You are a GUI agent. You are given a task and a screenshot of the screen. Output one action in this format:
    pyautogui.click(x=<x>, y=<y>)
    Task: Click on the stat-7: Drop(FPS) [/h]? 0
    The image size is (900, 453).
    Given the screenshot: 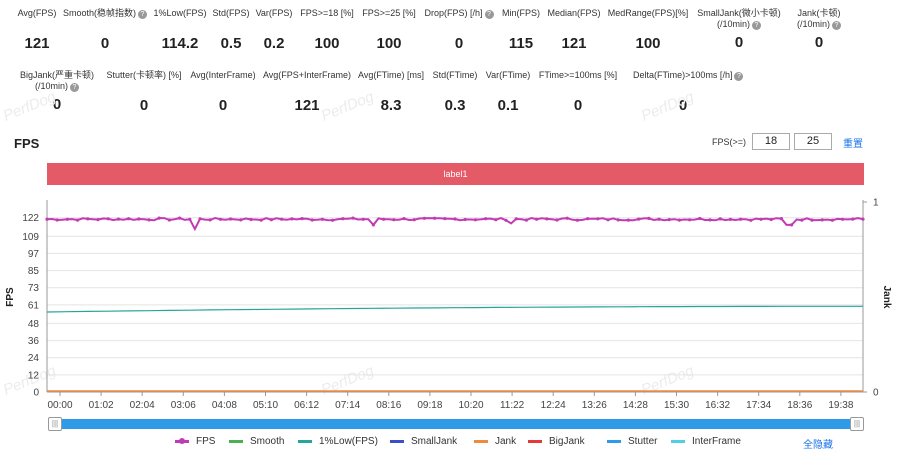 What is the action you would take?
    pyautogui.click(x=459, y=30)
    